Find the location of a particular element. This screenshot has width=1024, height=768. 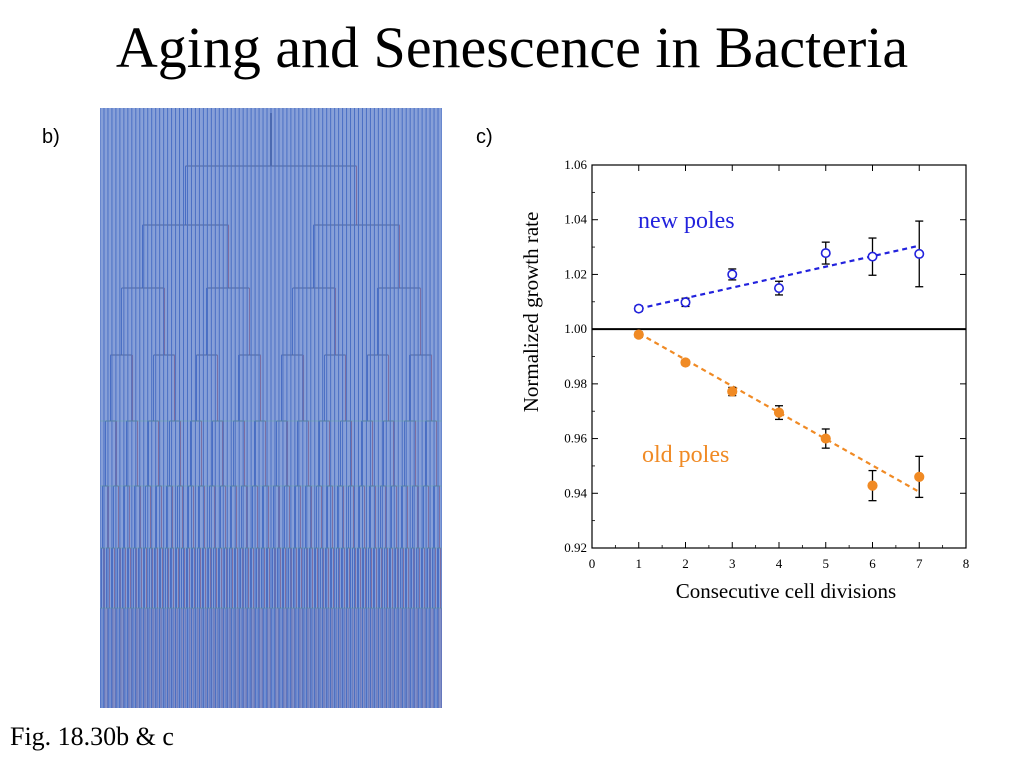

y-tick-label: 0.96 is located at coordinates (575, 438).